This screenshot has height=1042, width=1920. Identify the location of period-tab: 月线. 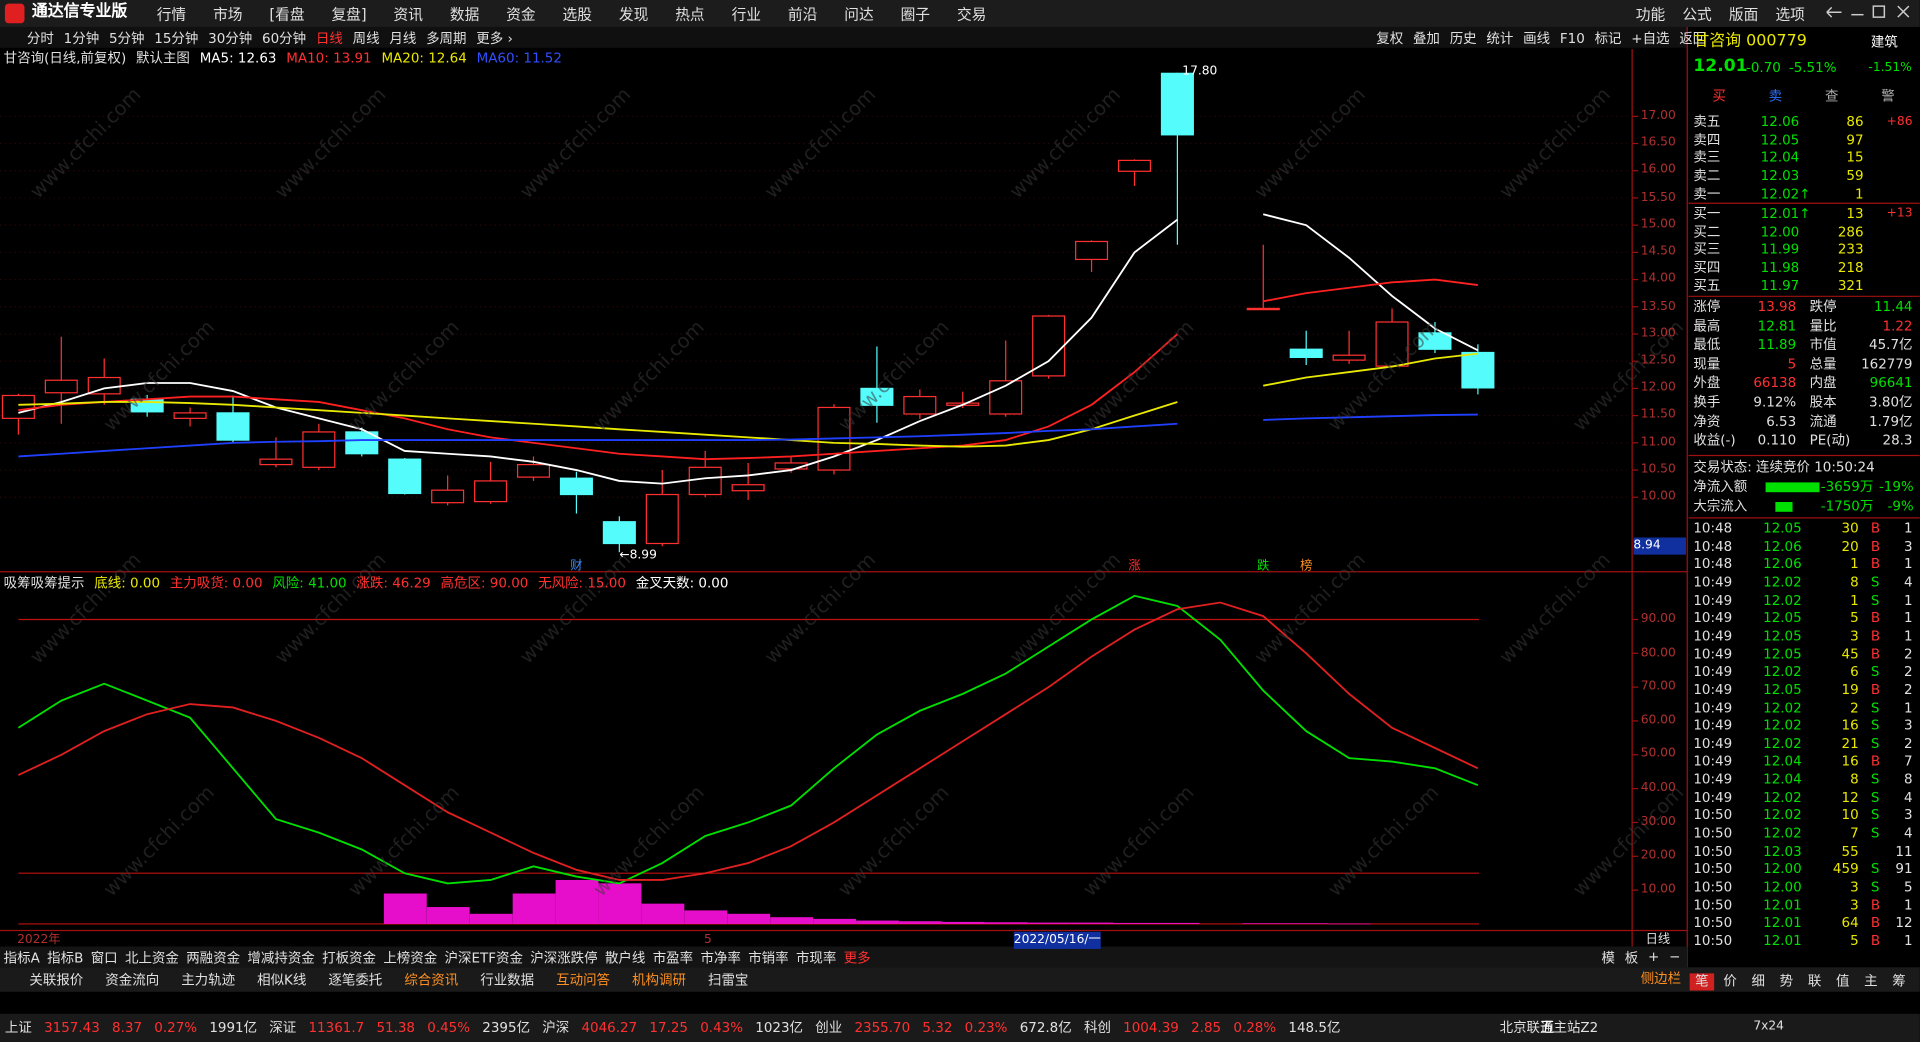
(403, 38).